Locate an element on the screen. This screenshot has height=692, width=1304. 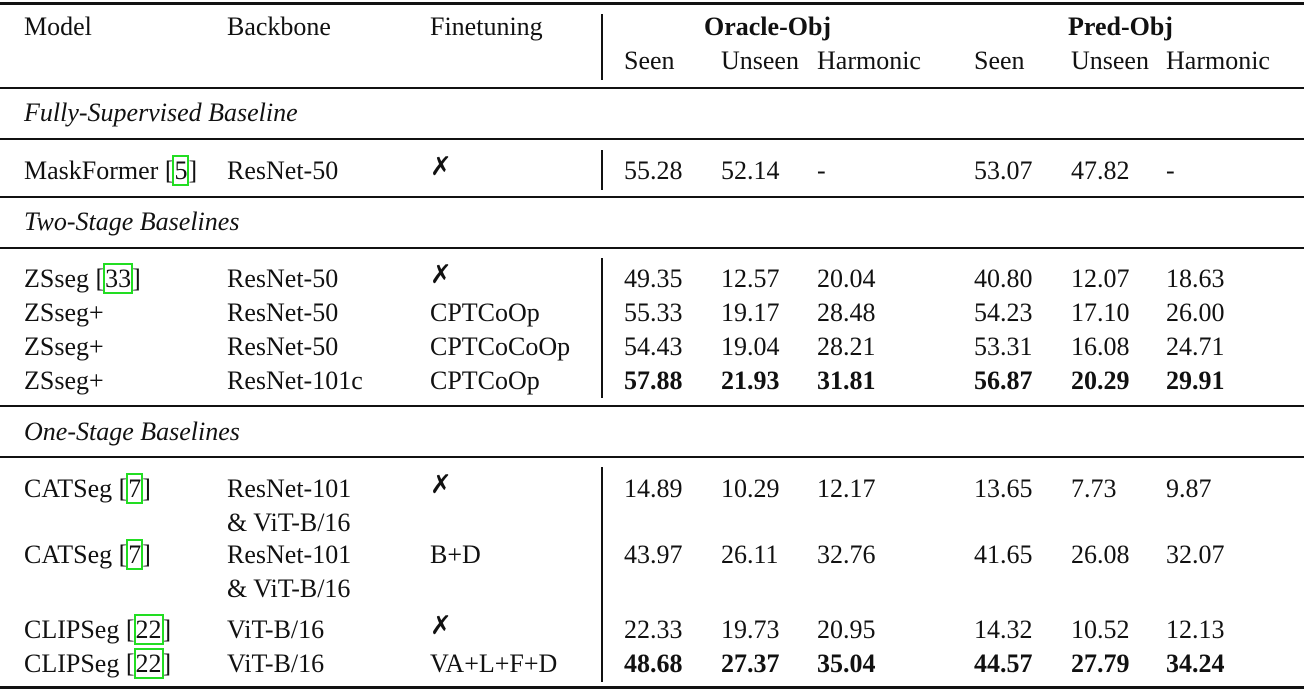
model-name: ZSseg+ is located at coordinates (64, 381).